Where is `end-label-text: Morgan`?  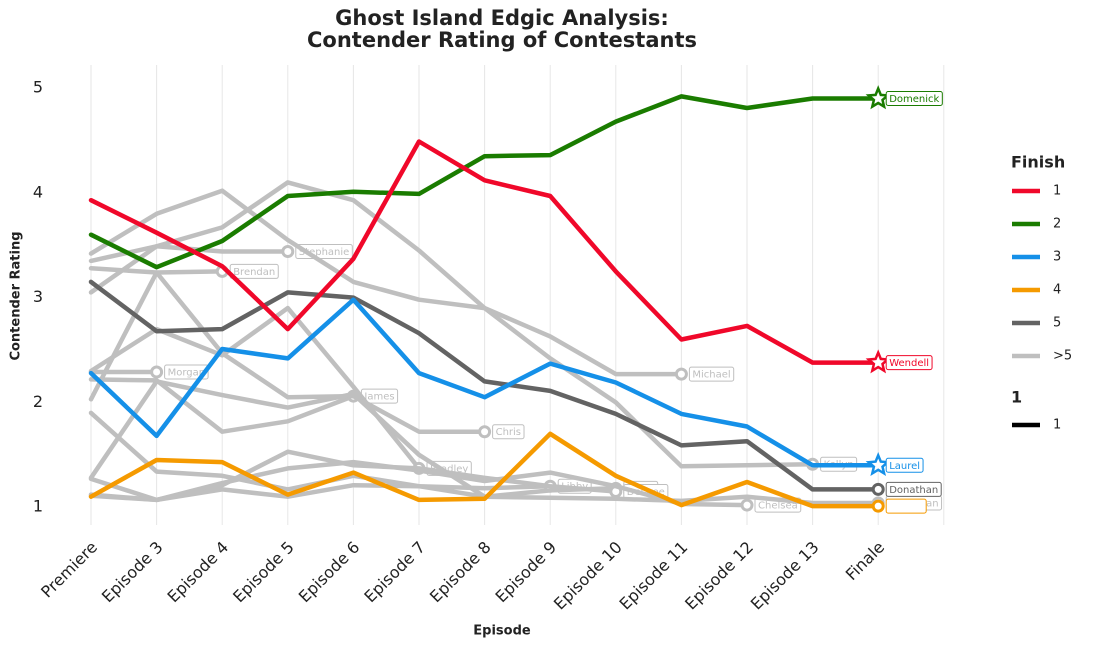 end-label-text: Morgan is located at coordinates (187, 373).